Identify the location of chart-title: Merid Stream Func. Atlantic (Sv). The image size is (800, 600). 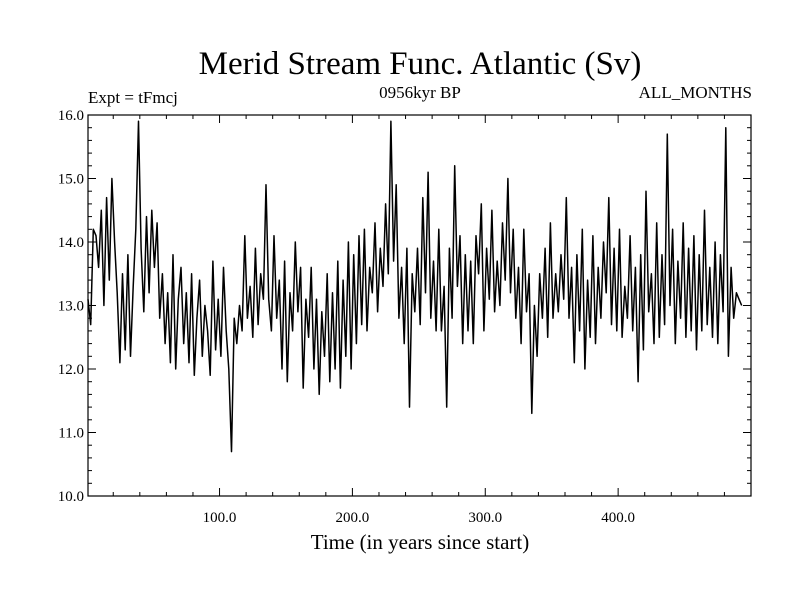
(420, 64).